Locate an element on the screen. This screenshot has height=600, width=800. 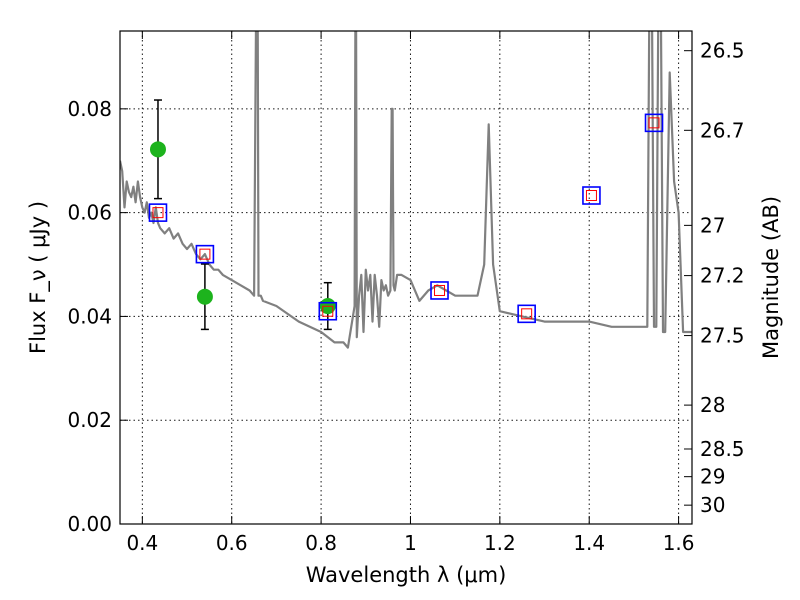
y-tick-label: 0.00 is located at coordinates (89, 524).